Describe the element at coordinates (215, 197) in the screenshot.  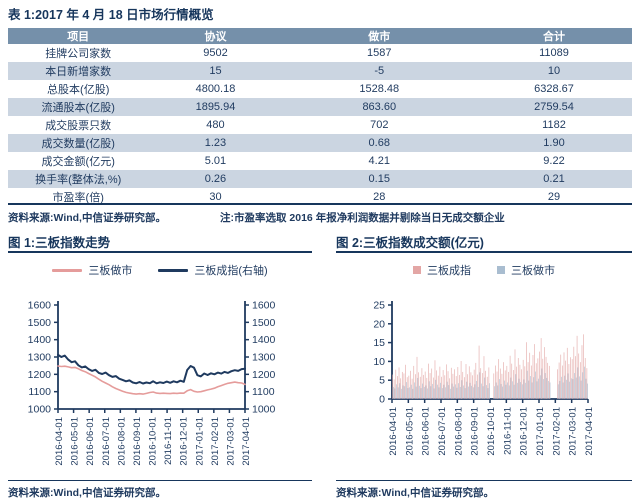
I see `table-cell: 30` at that location.